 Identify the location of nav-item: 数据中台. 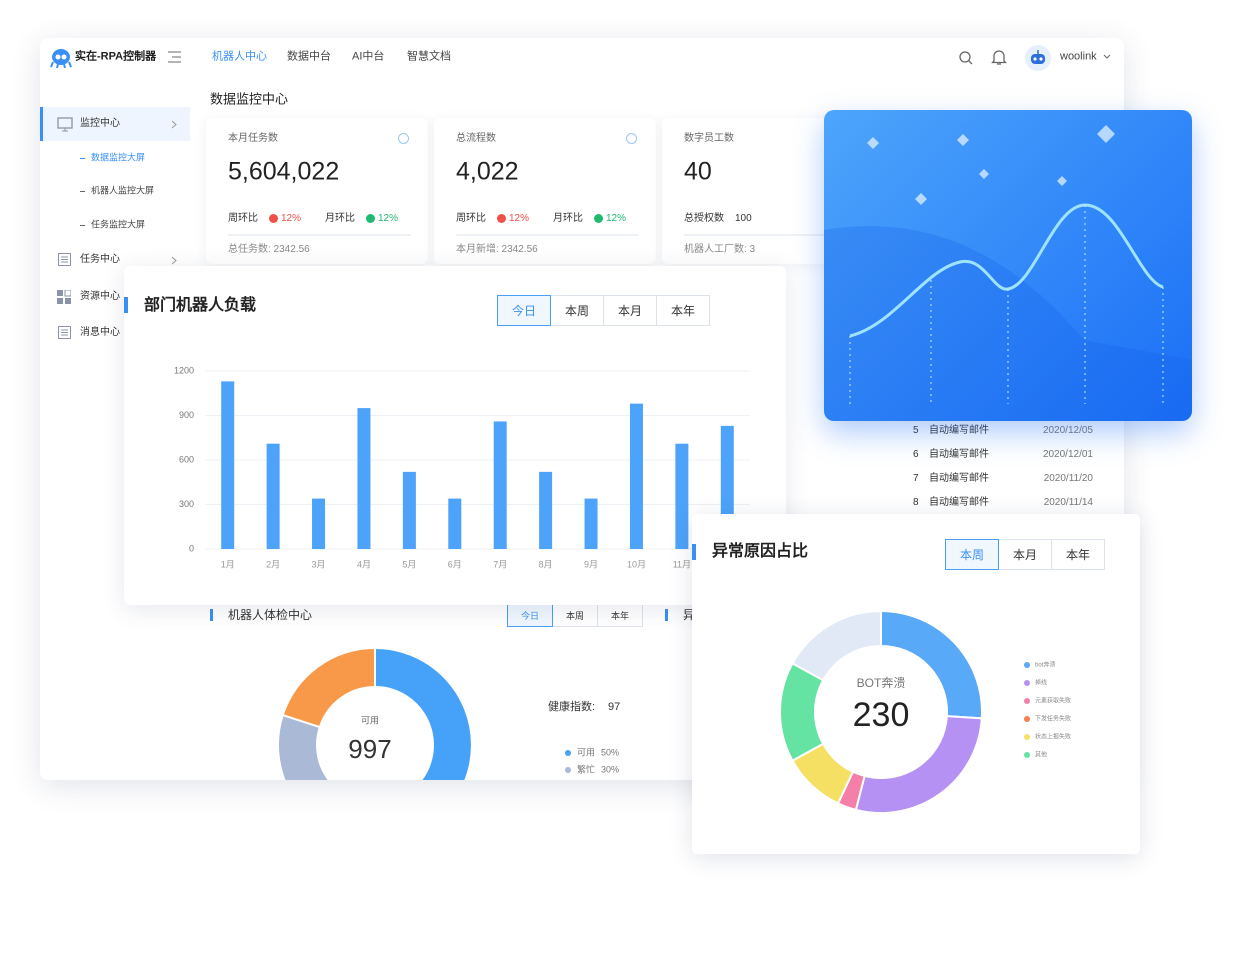
(309, 56).